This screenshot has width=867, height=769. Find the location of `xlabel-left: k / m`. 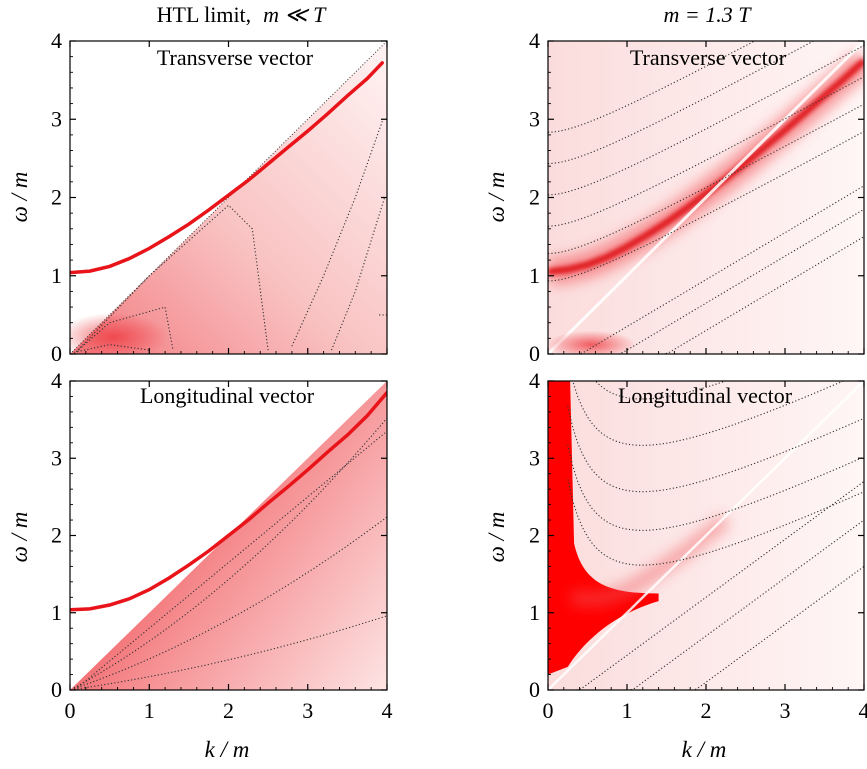

xlabel-left: k / m is located at coordinates (227, 749).